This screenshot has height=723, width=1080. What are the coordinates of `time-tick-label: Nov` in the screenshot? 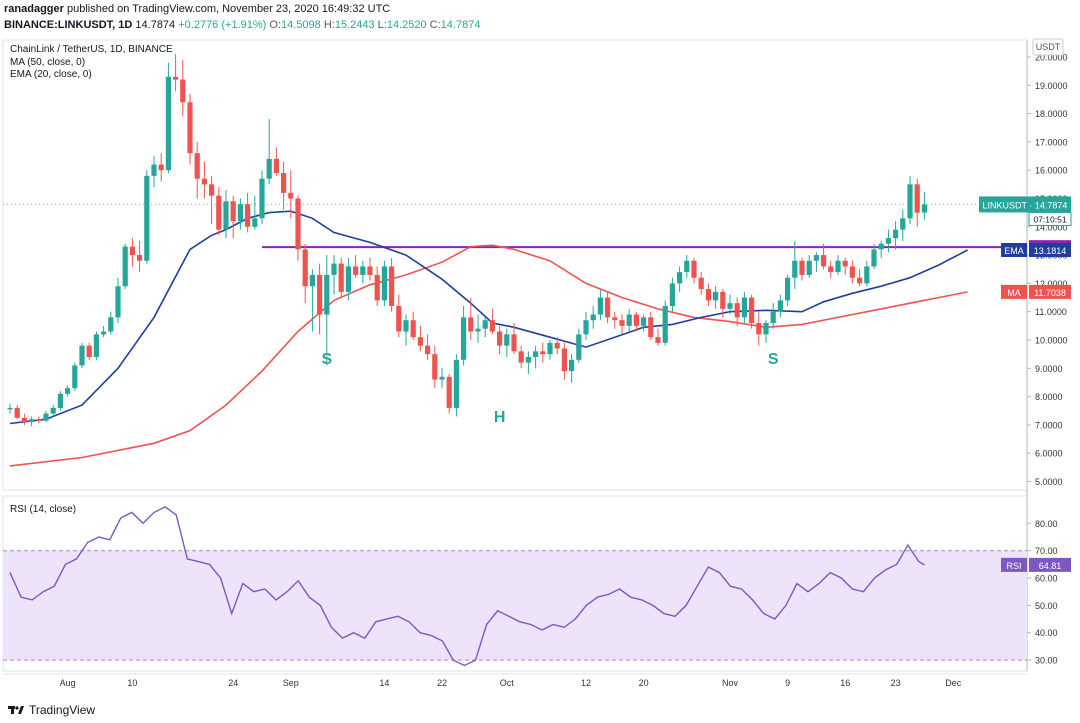 It's located at (730, 683).